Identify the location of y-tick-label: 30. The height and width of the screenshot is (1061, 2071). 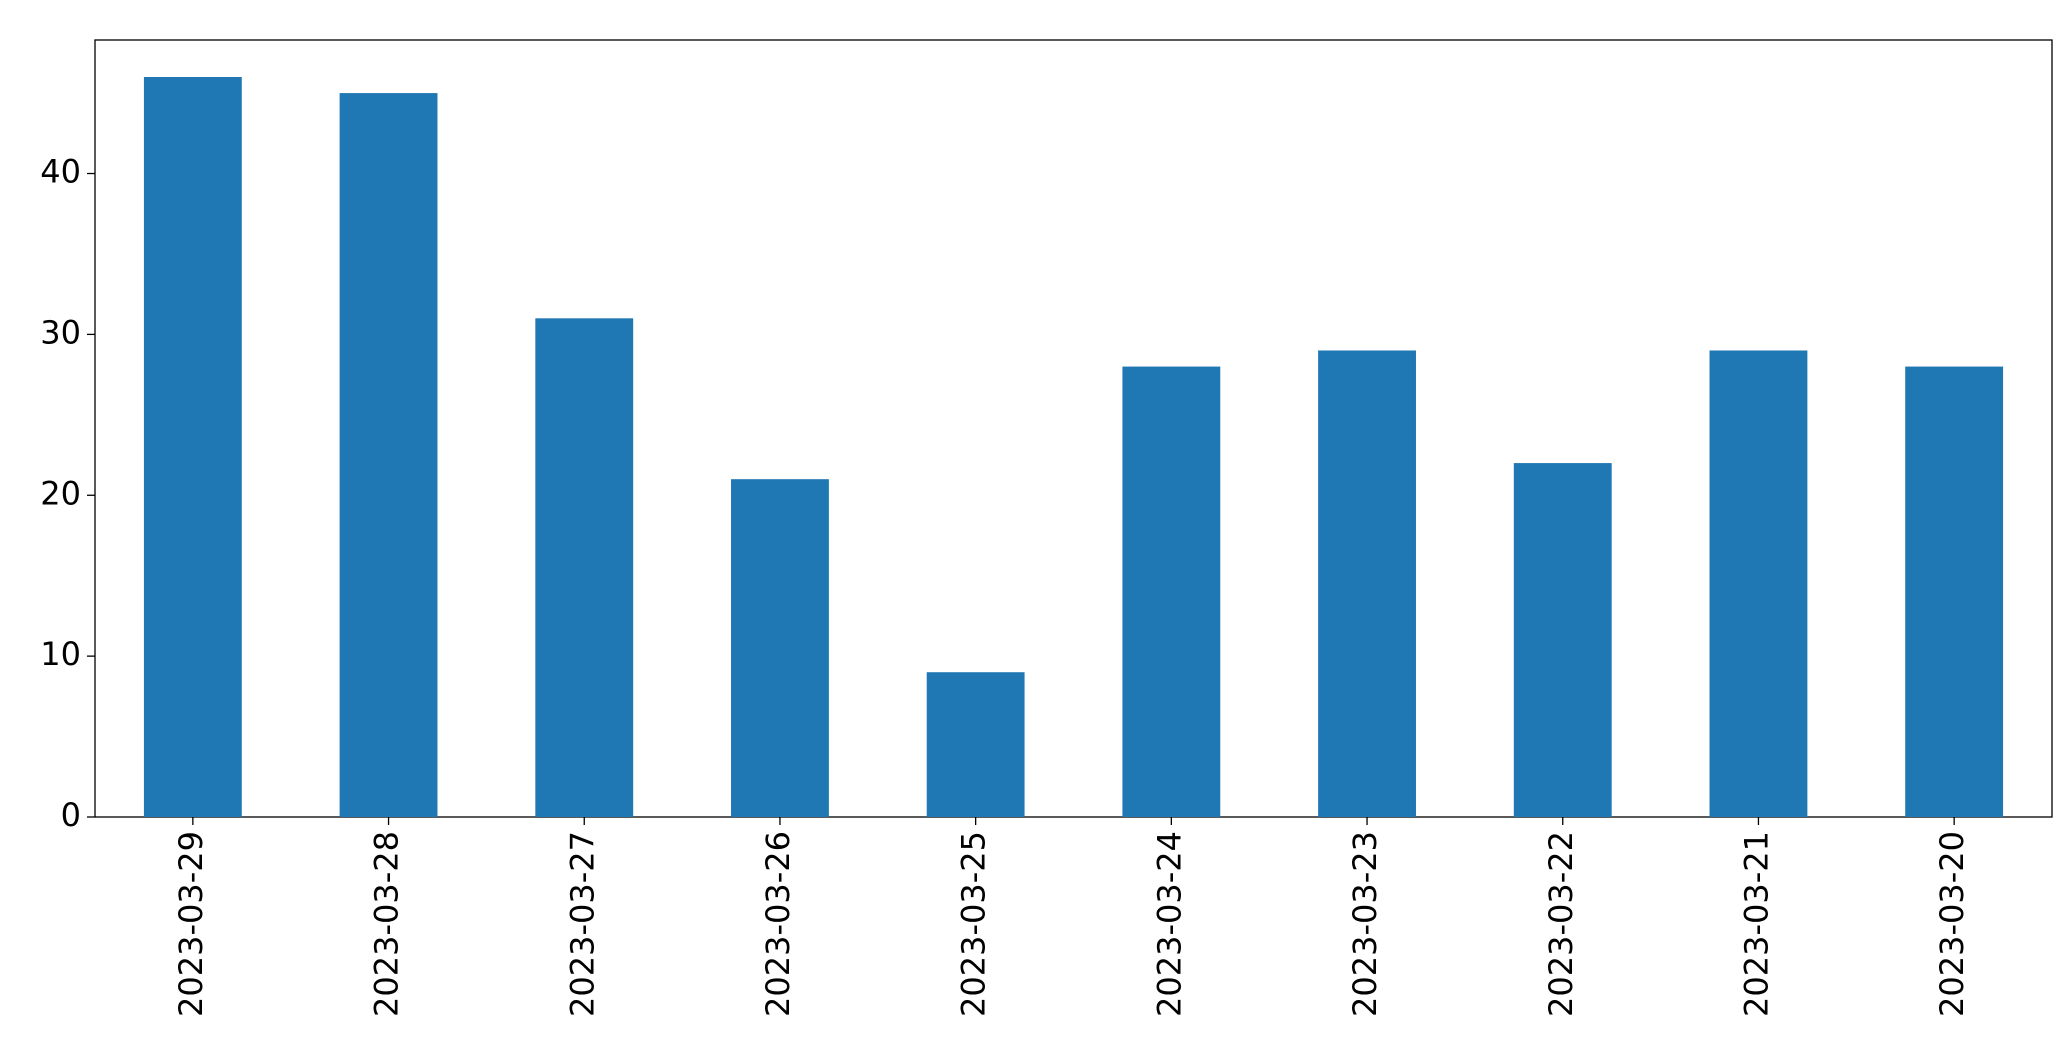
(60, 332).